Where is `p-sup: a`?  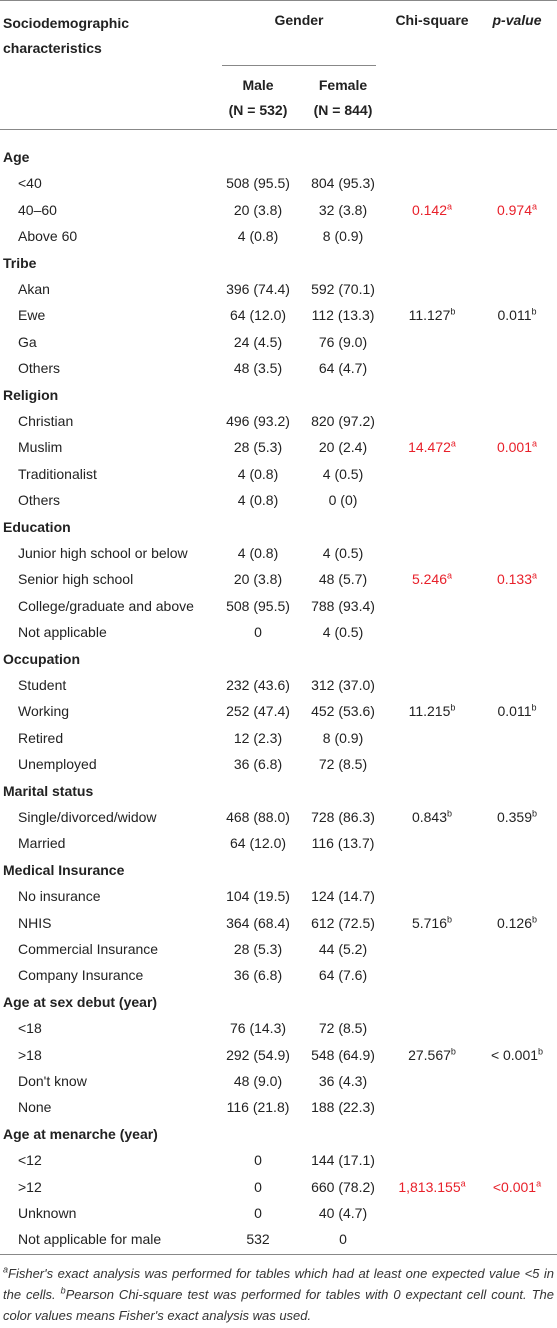 p-sup: a is located at coordinates (535, 443).